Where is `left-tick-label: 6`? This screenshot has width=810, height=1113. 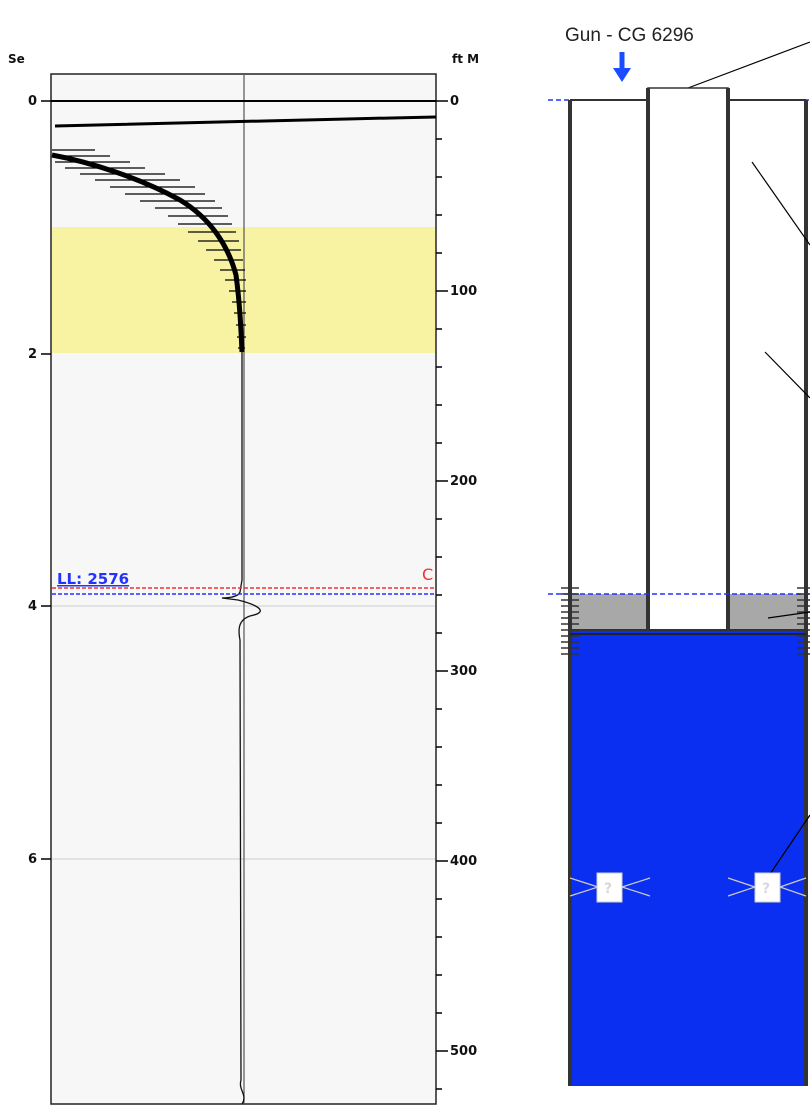
left-tick-label: 6 is located at coordinates (32, 859).